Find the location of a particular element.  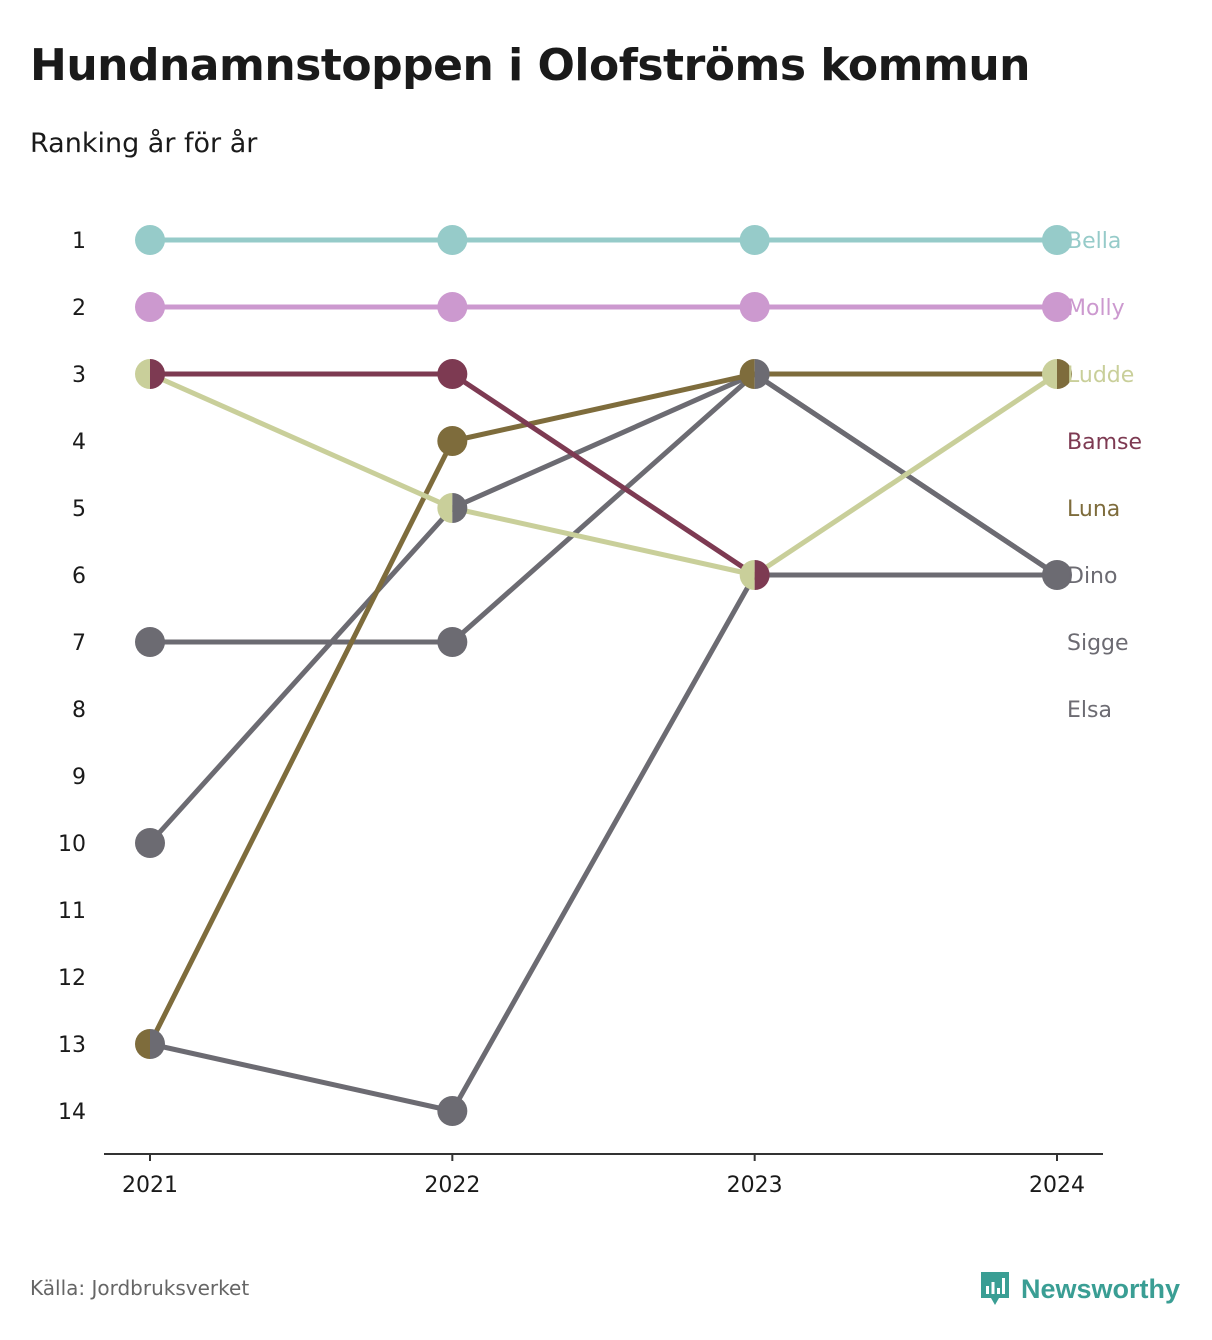

series-label-sigge: Sigge is located at coordinates (1098, 643).